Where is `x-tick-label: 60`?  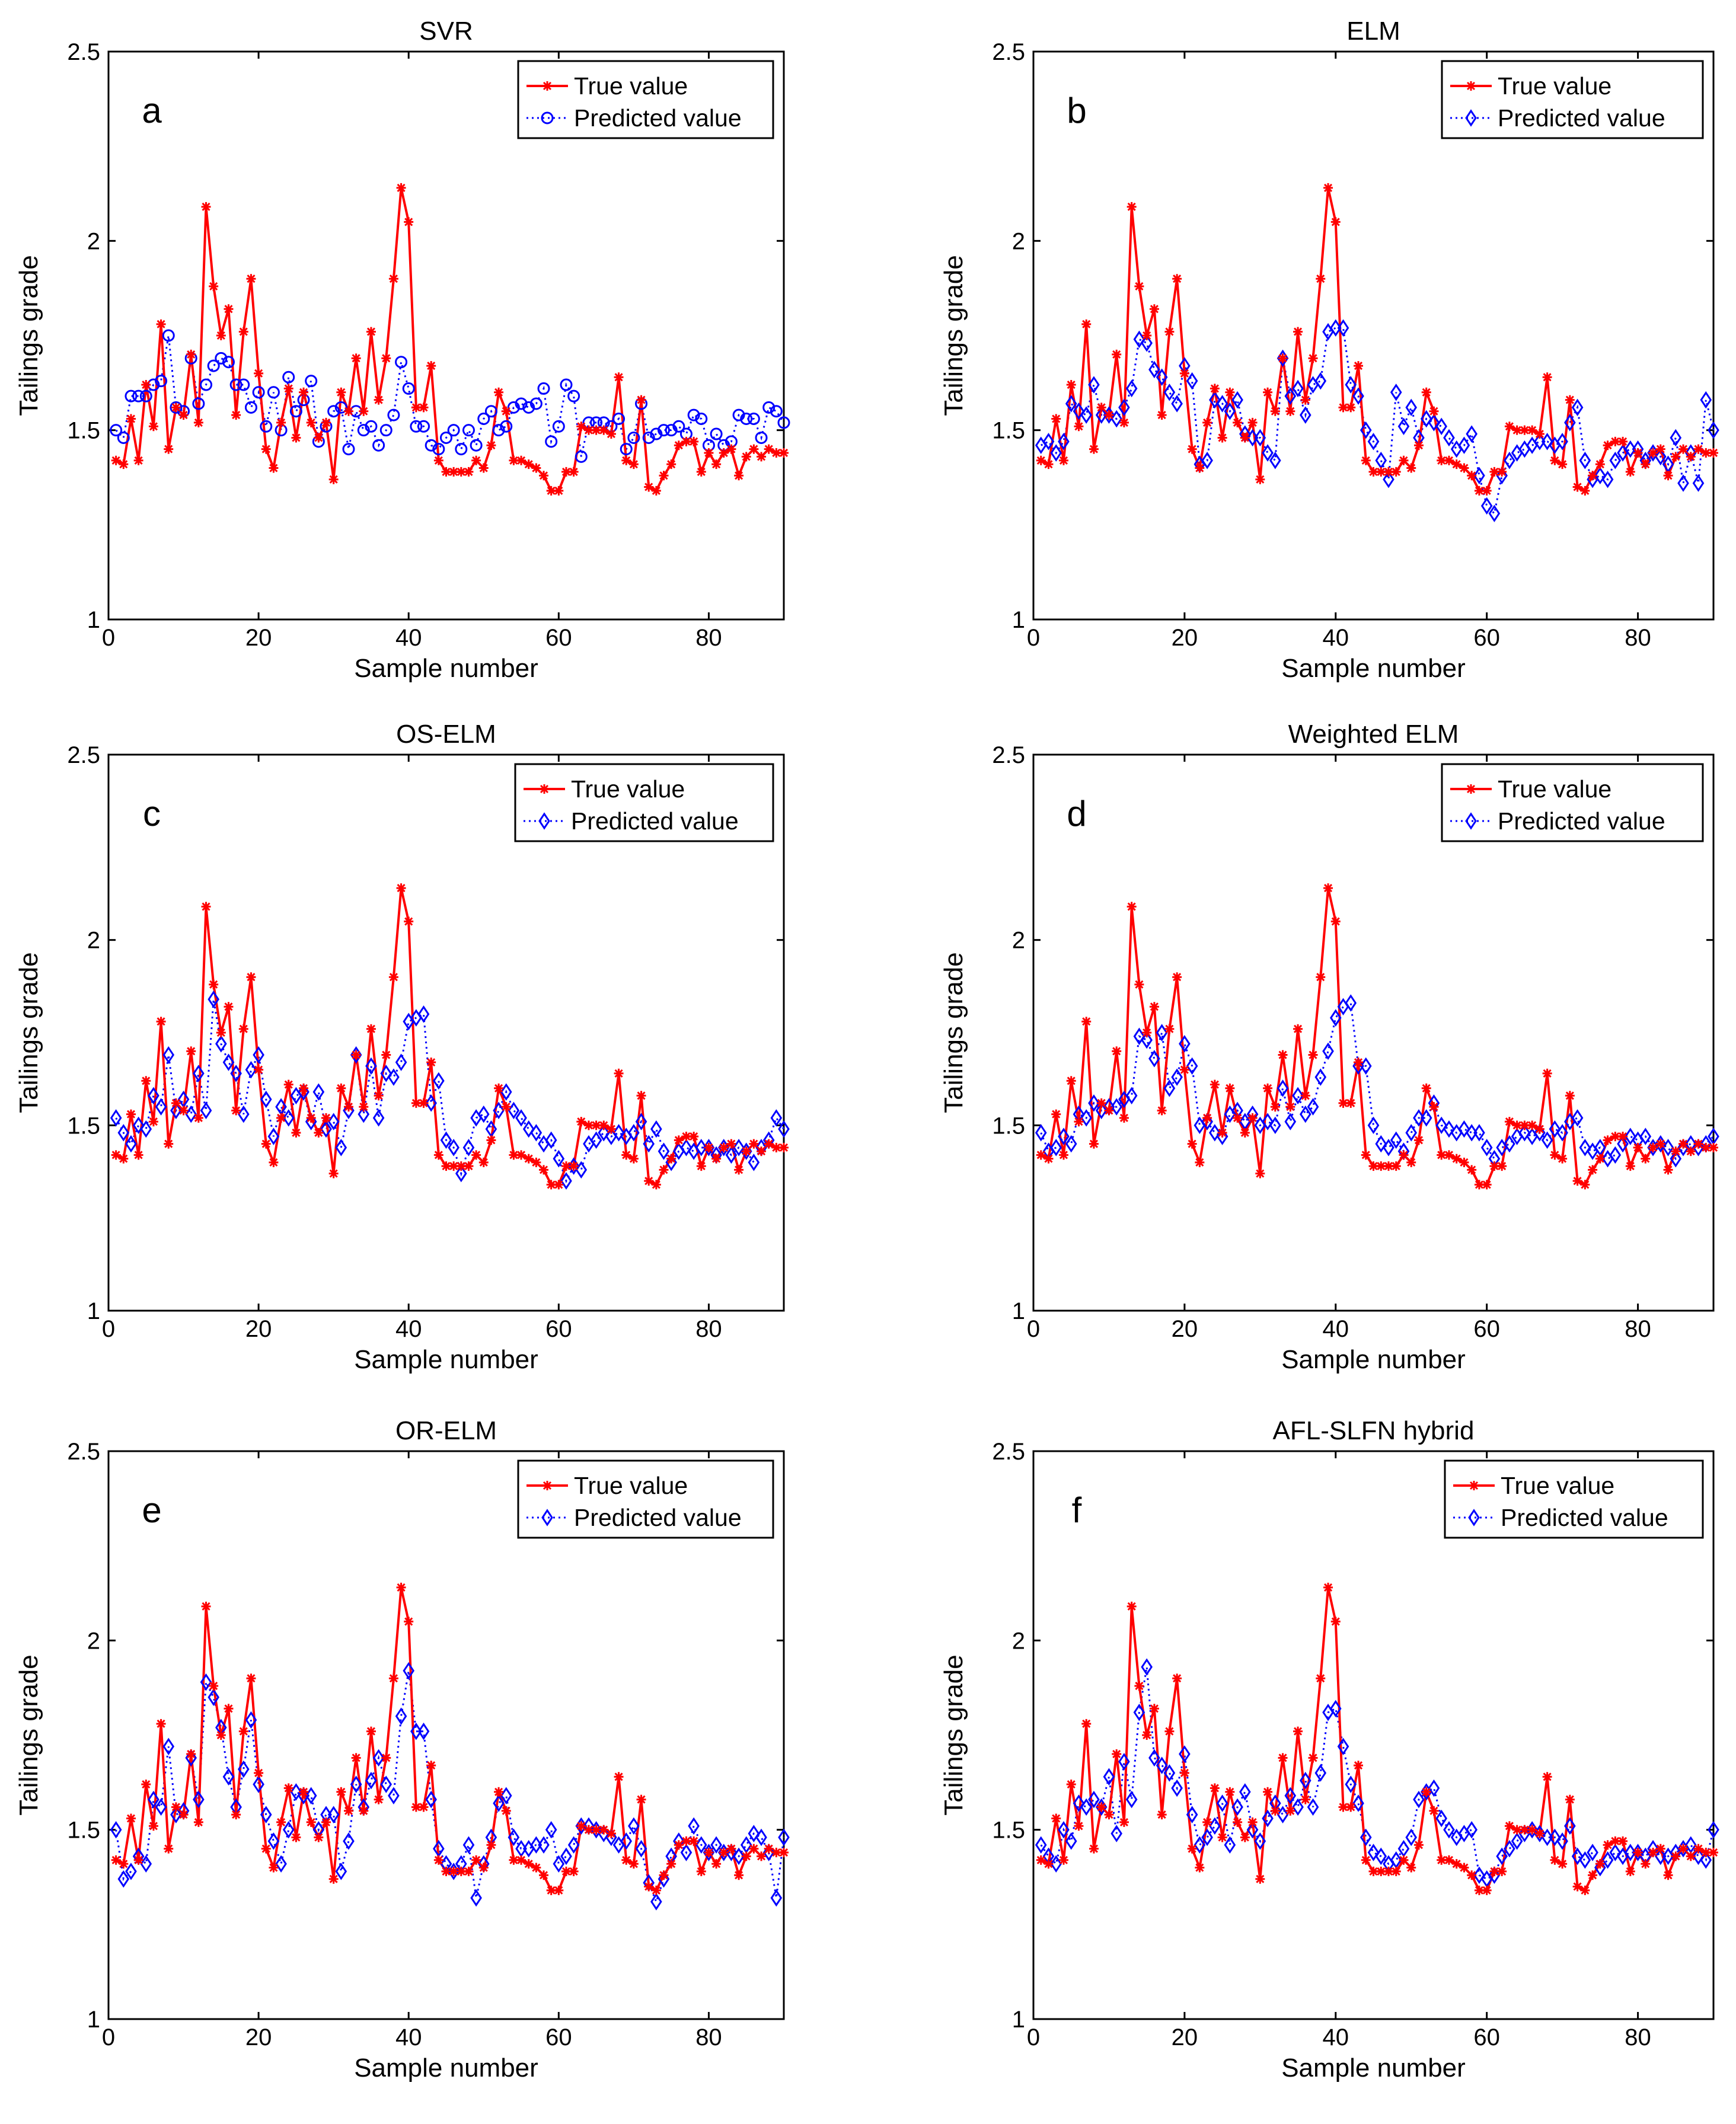
x-tick-label: 60 is located at coordinates (1486, 1329).